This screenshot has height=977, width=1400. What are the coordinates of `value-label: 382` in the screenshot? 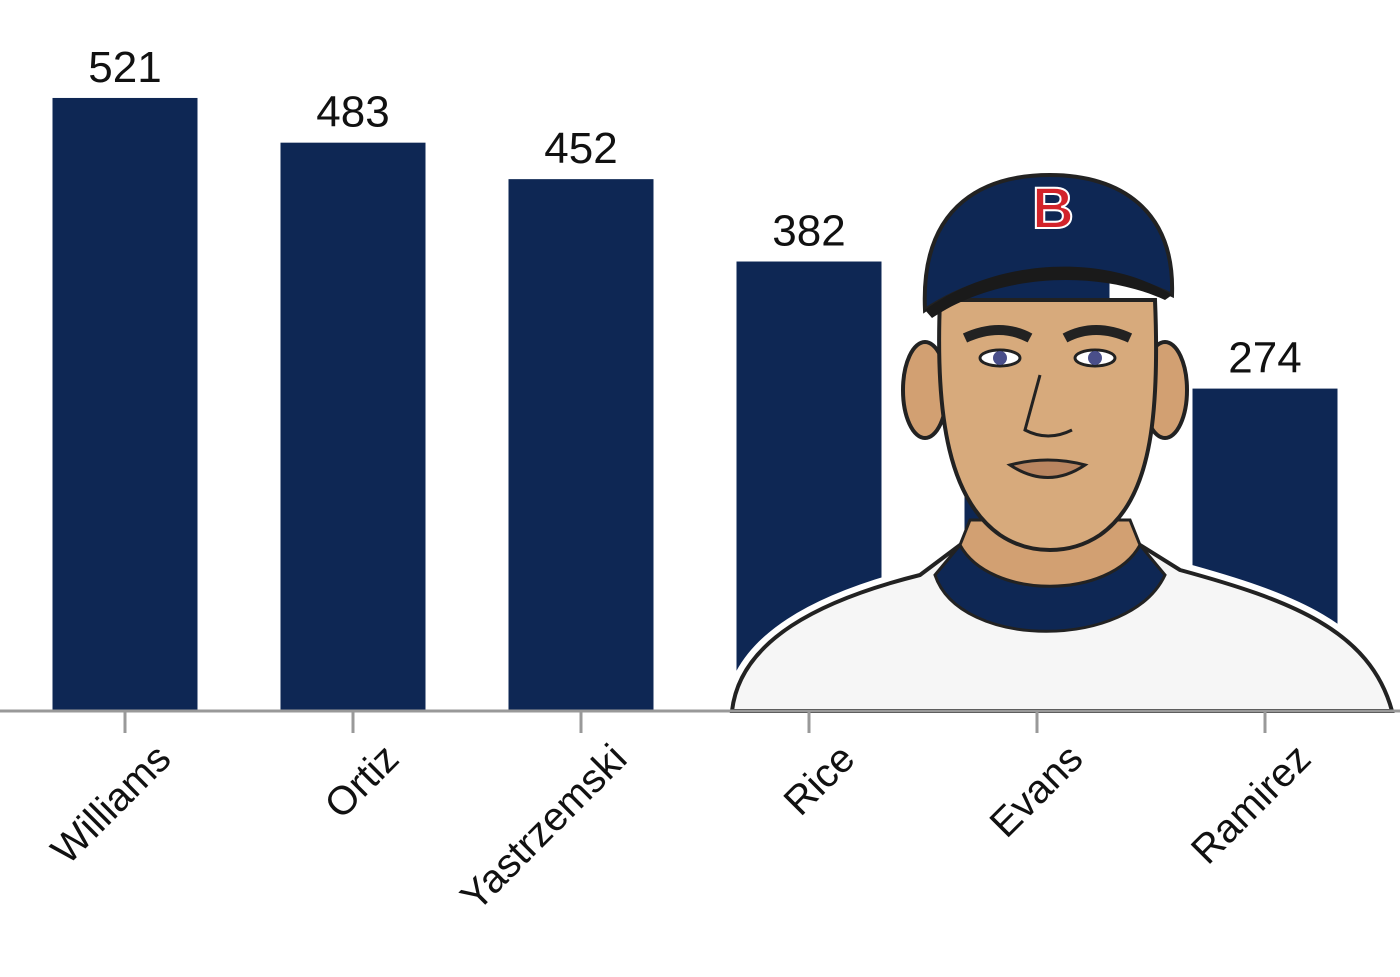 It's located at (808, 231).